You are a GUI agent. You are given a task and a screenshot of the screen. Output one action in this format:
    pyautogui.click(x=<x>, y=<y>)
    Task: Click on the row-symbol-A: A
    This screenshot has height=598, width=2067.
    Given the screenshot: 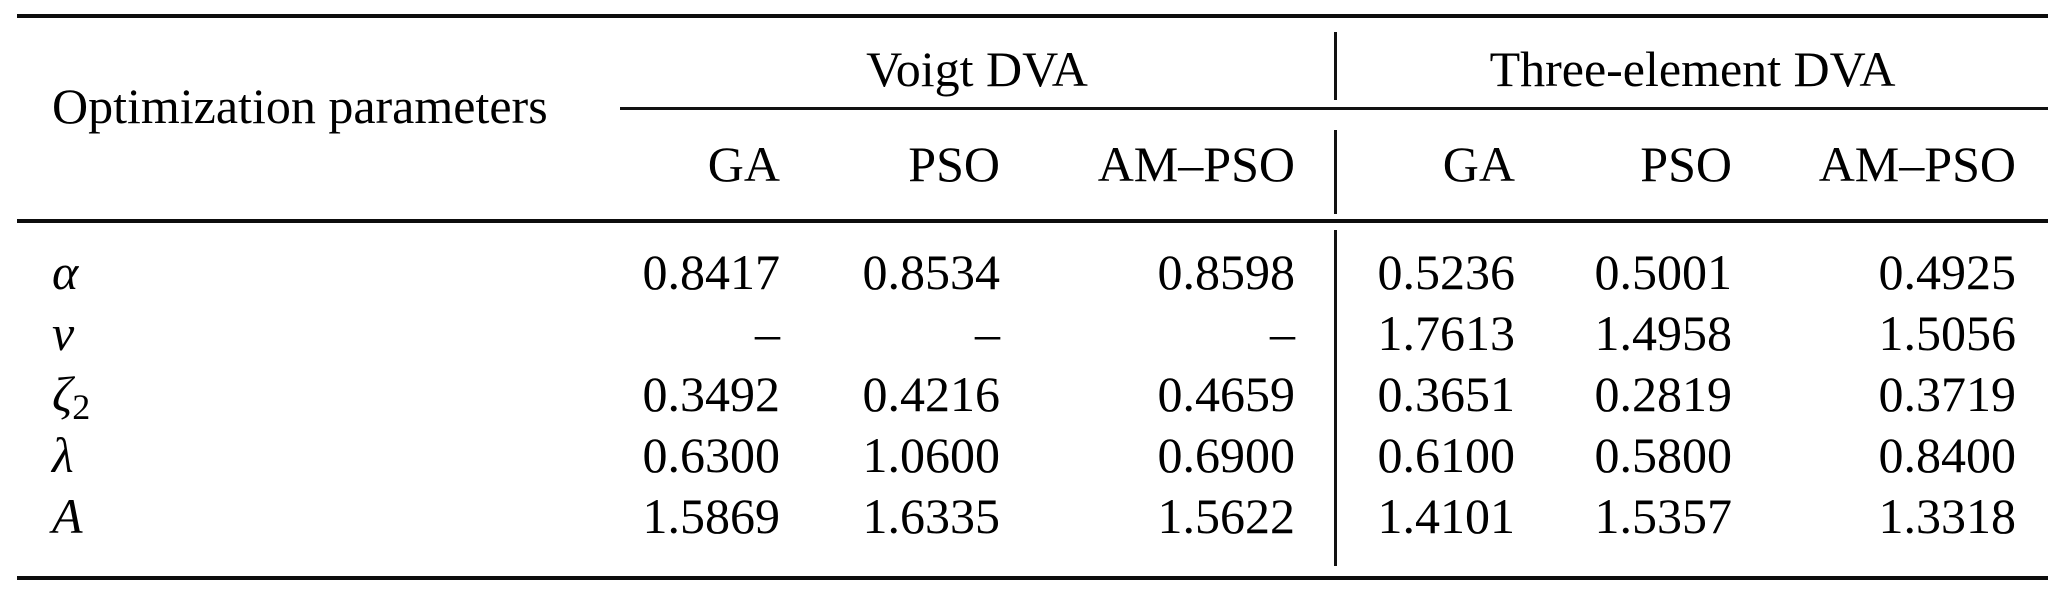 What is the action you would take?
    pyautogui.click(x=67, y=516)
    